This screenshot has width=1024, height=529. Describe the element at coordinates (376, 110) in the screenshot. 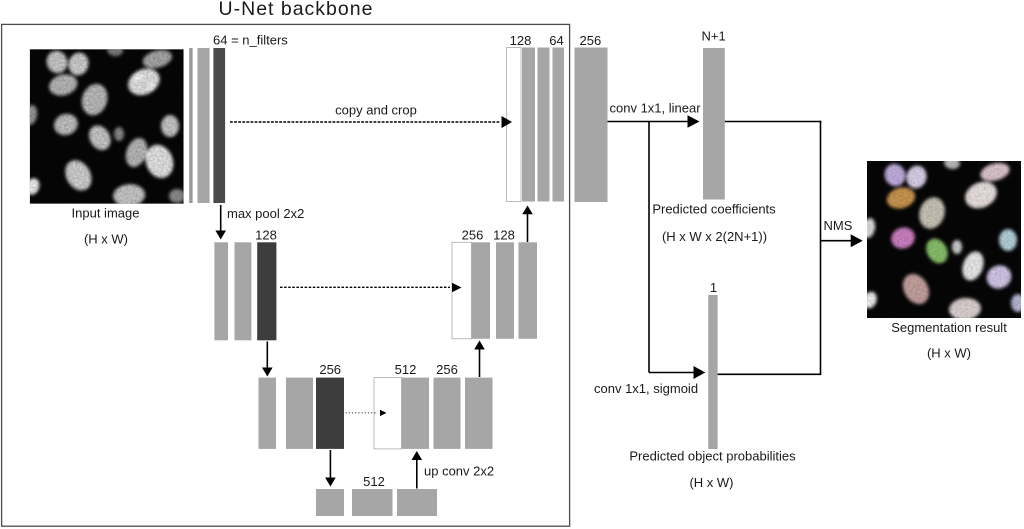

I see `svg-text: copy and crop` at that location.